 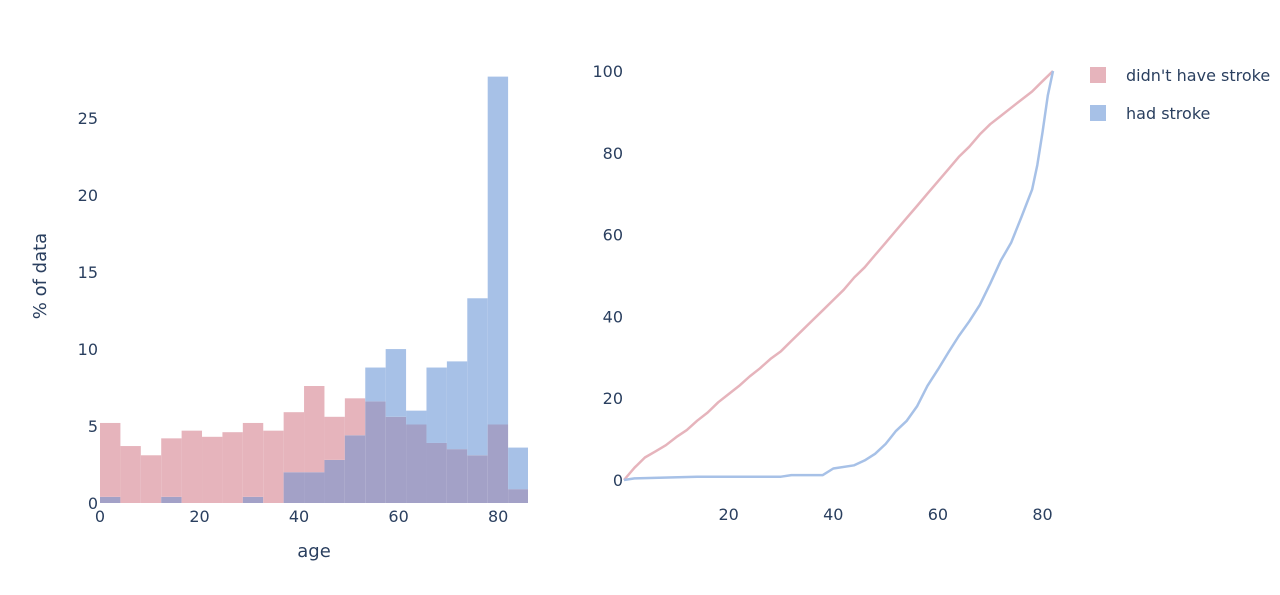 I want to click on line-y-tick-label: 20, so click(x=613, y=398).